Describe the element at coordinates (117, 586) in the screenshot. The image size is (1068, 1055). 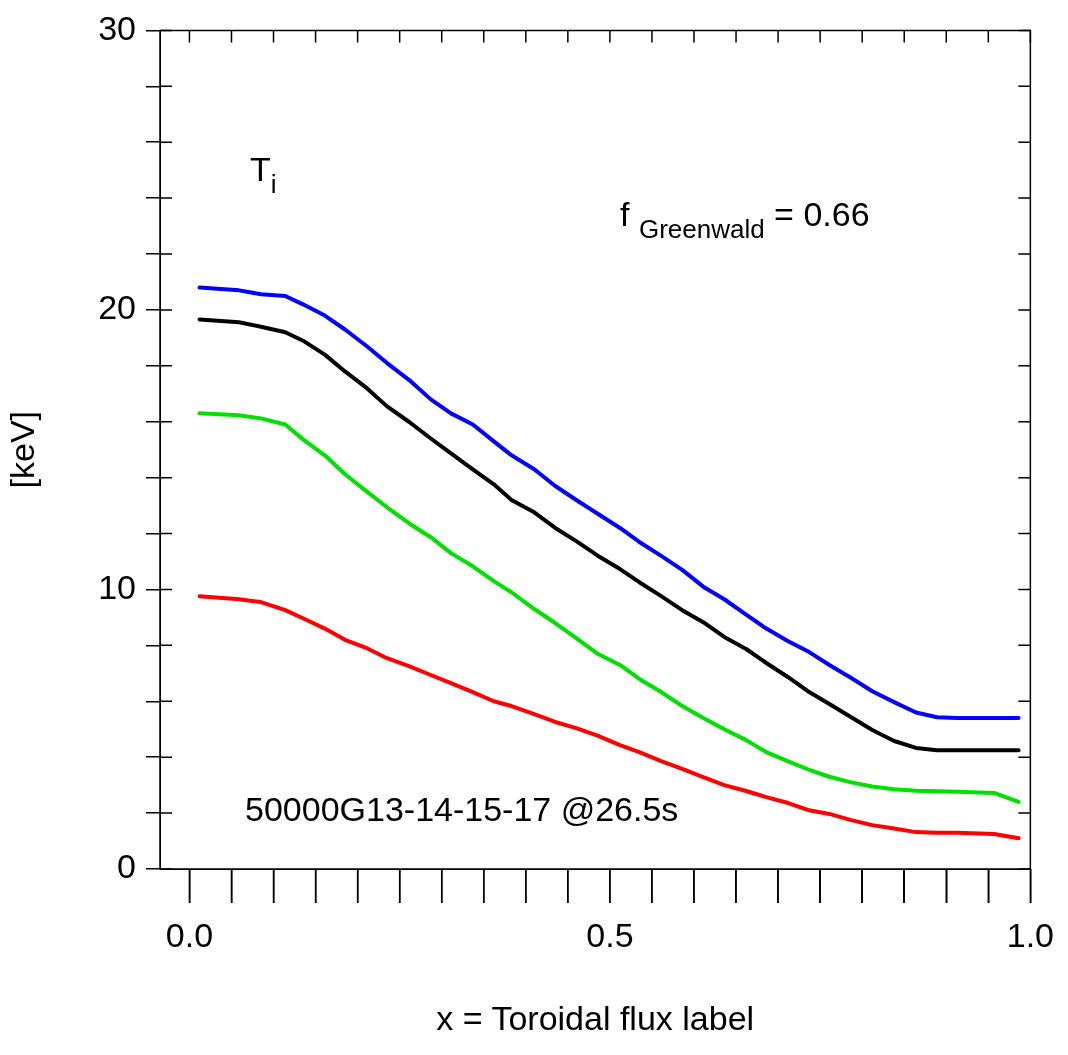
I see `y-tick-label: 10` at that location.